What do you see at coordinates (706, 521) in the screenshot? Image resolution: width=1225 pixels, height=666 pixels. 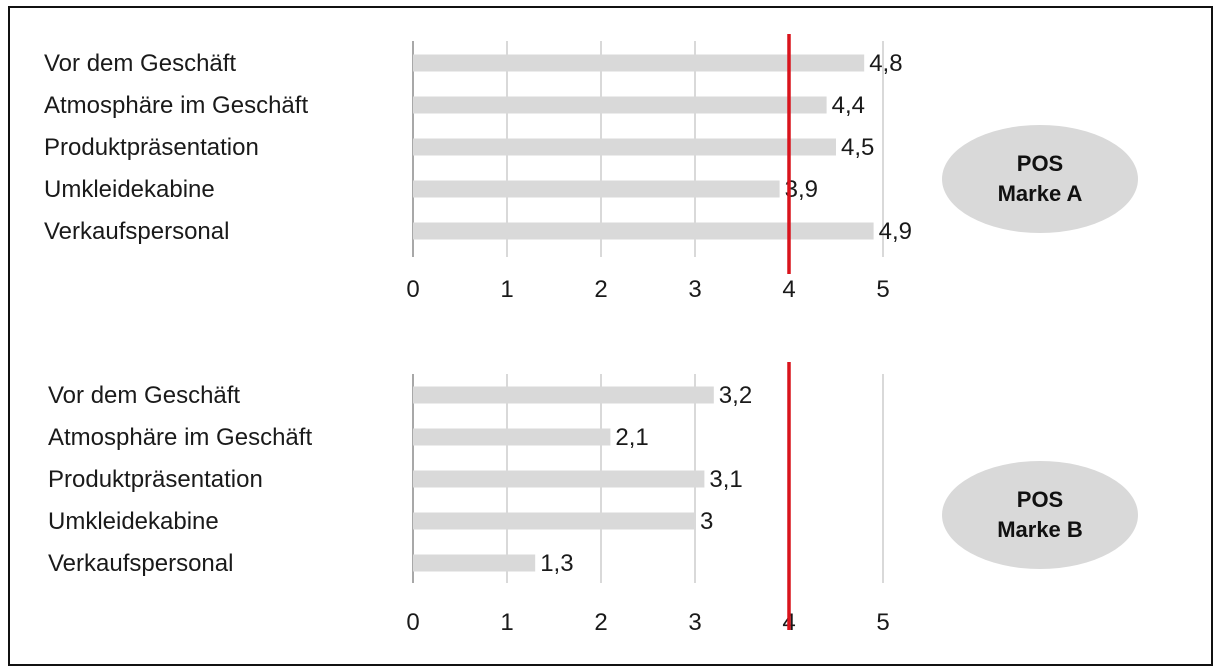 I see `data-label: 3` at bounding box center [706, 521].